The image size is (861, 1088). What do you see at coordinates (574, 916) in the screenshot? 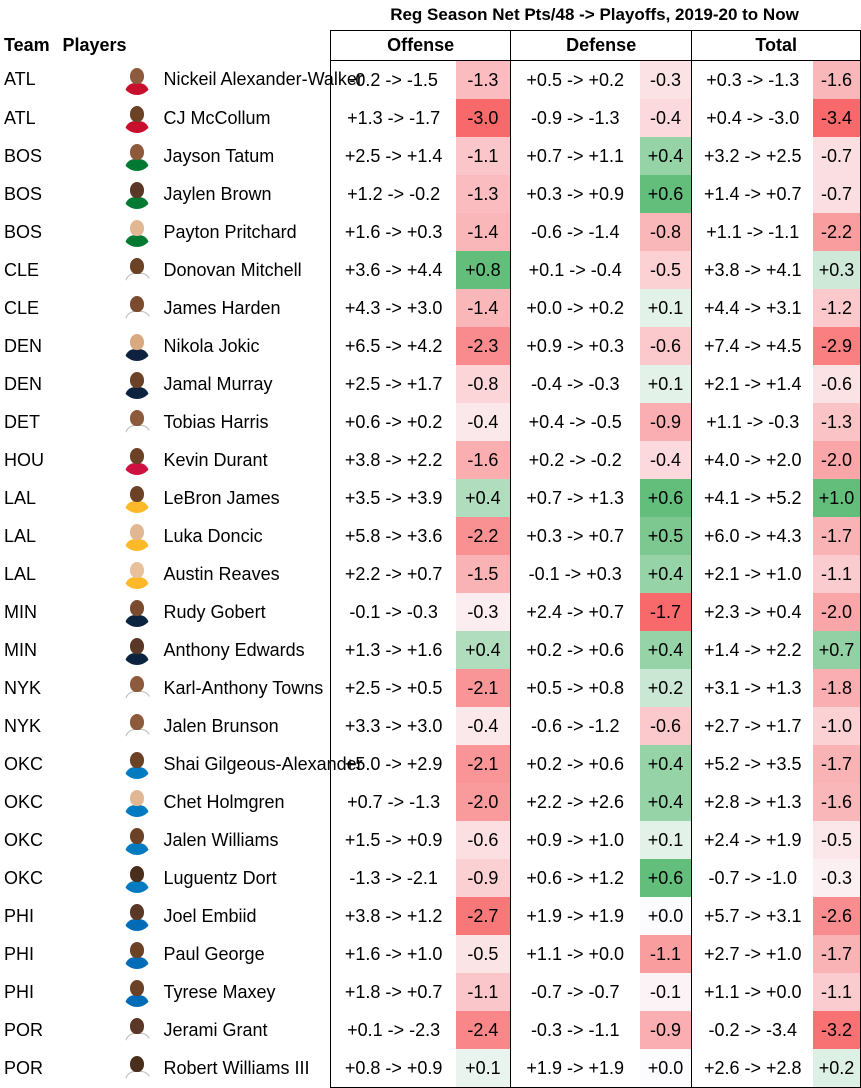
I see `defense-range-cell: +1.9 -> +1.9` at bounding box center [574, 916].